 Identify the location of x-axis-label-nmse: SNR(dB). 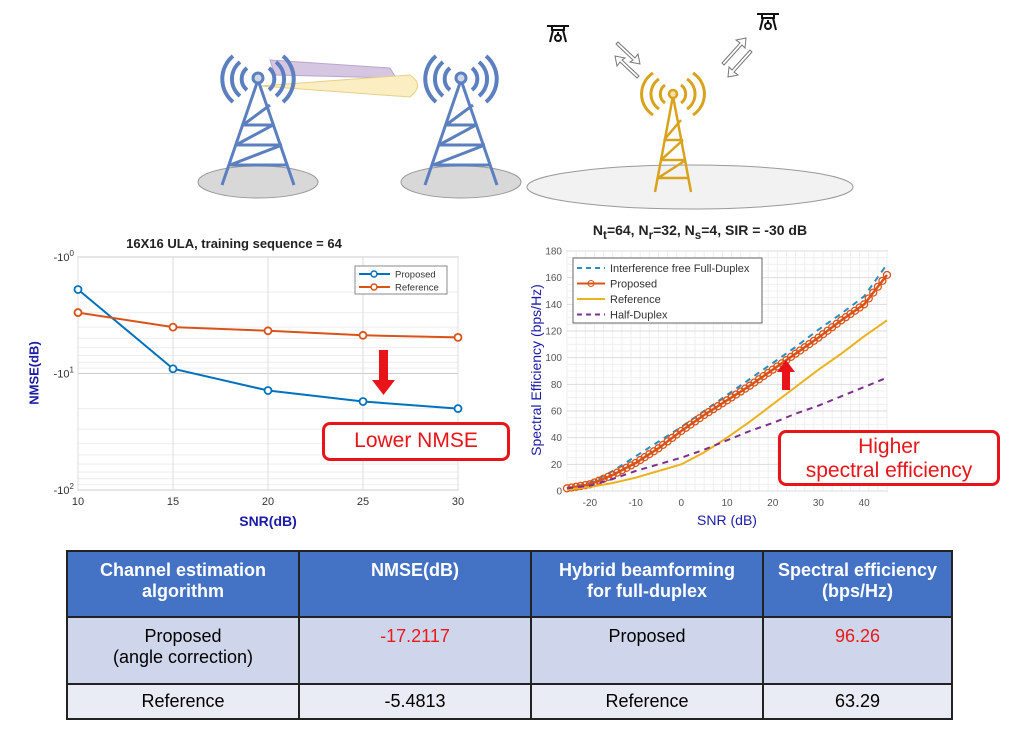
(268, 521).